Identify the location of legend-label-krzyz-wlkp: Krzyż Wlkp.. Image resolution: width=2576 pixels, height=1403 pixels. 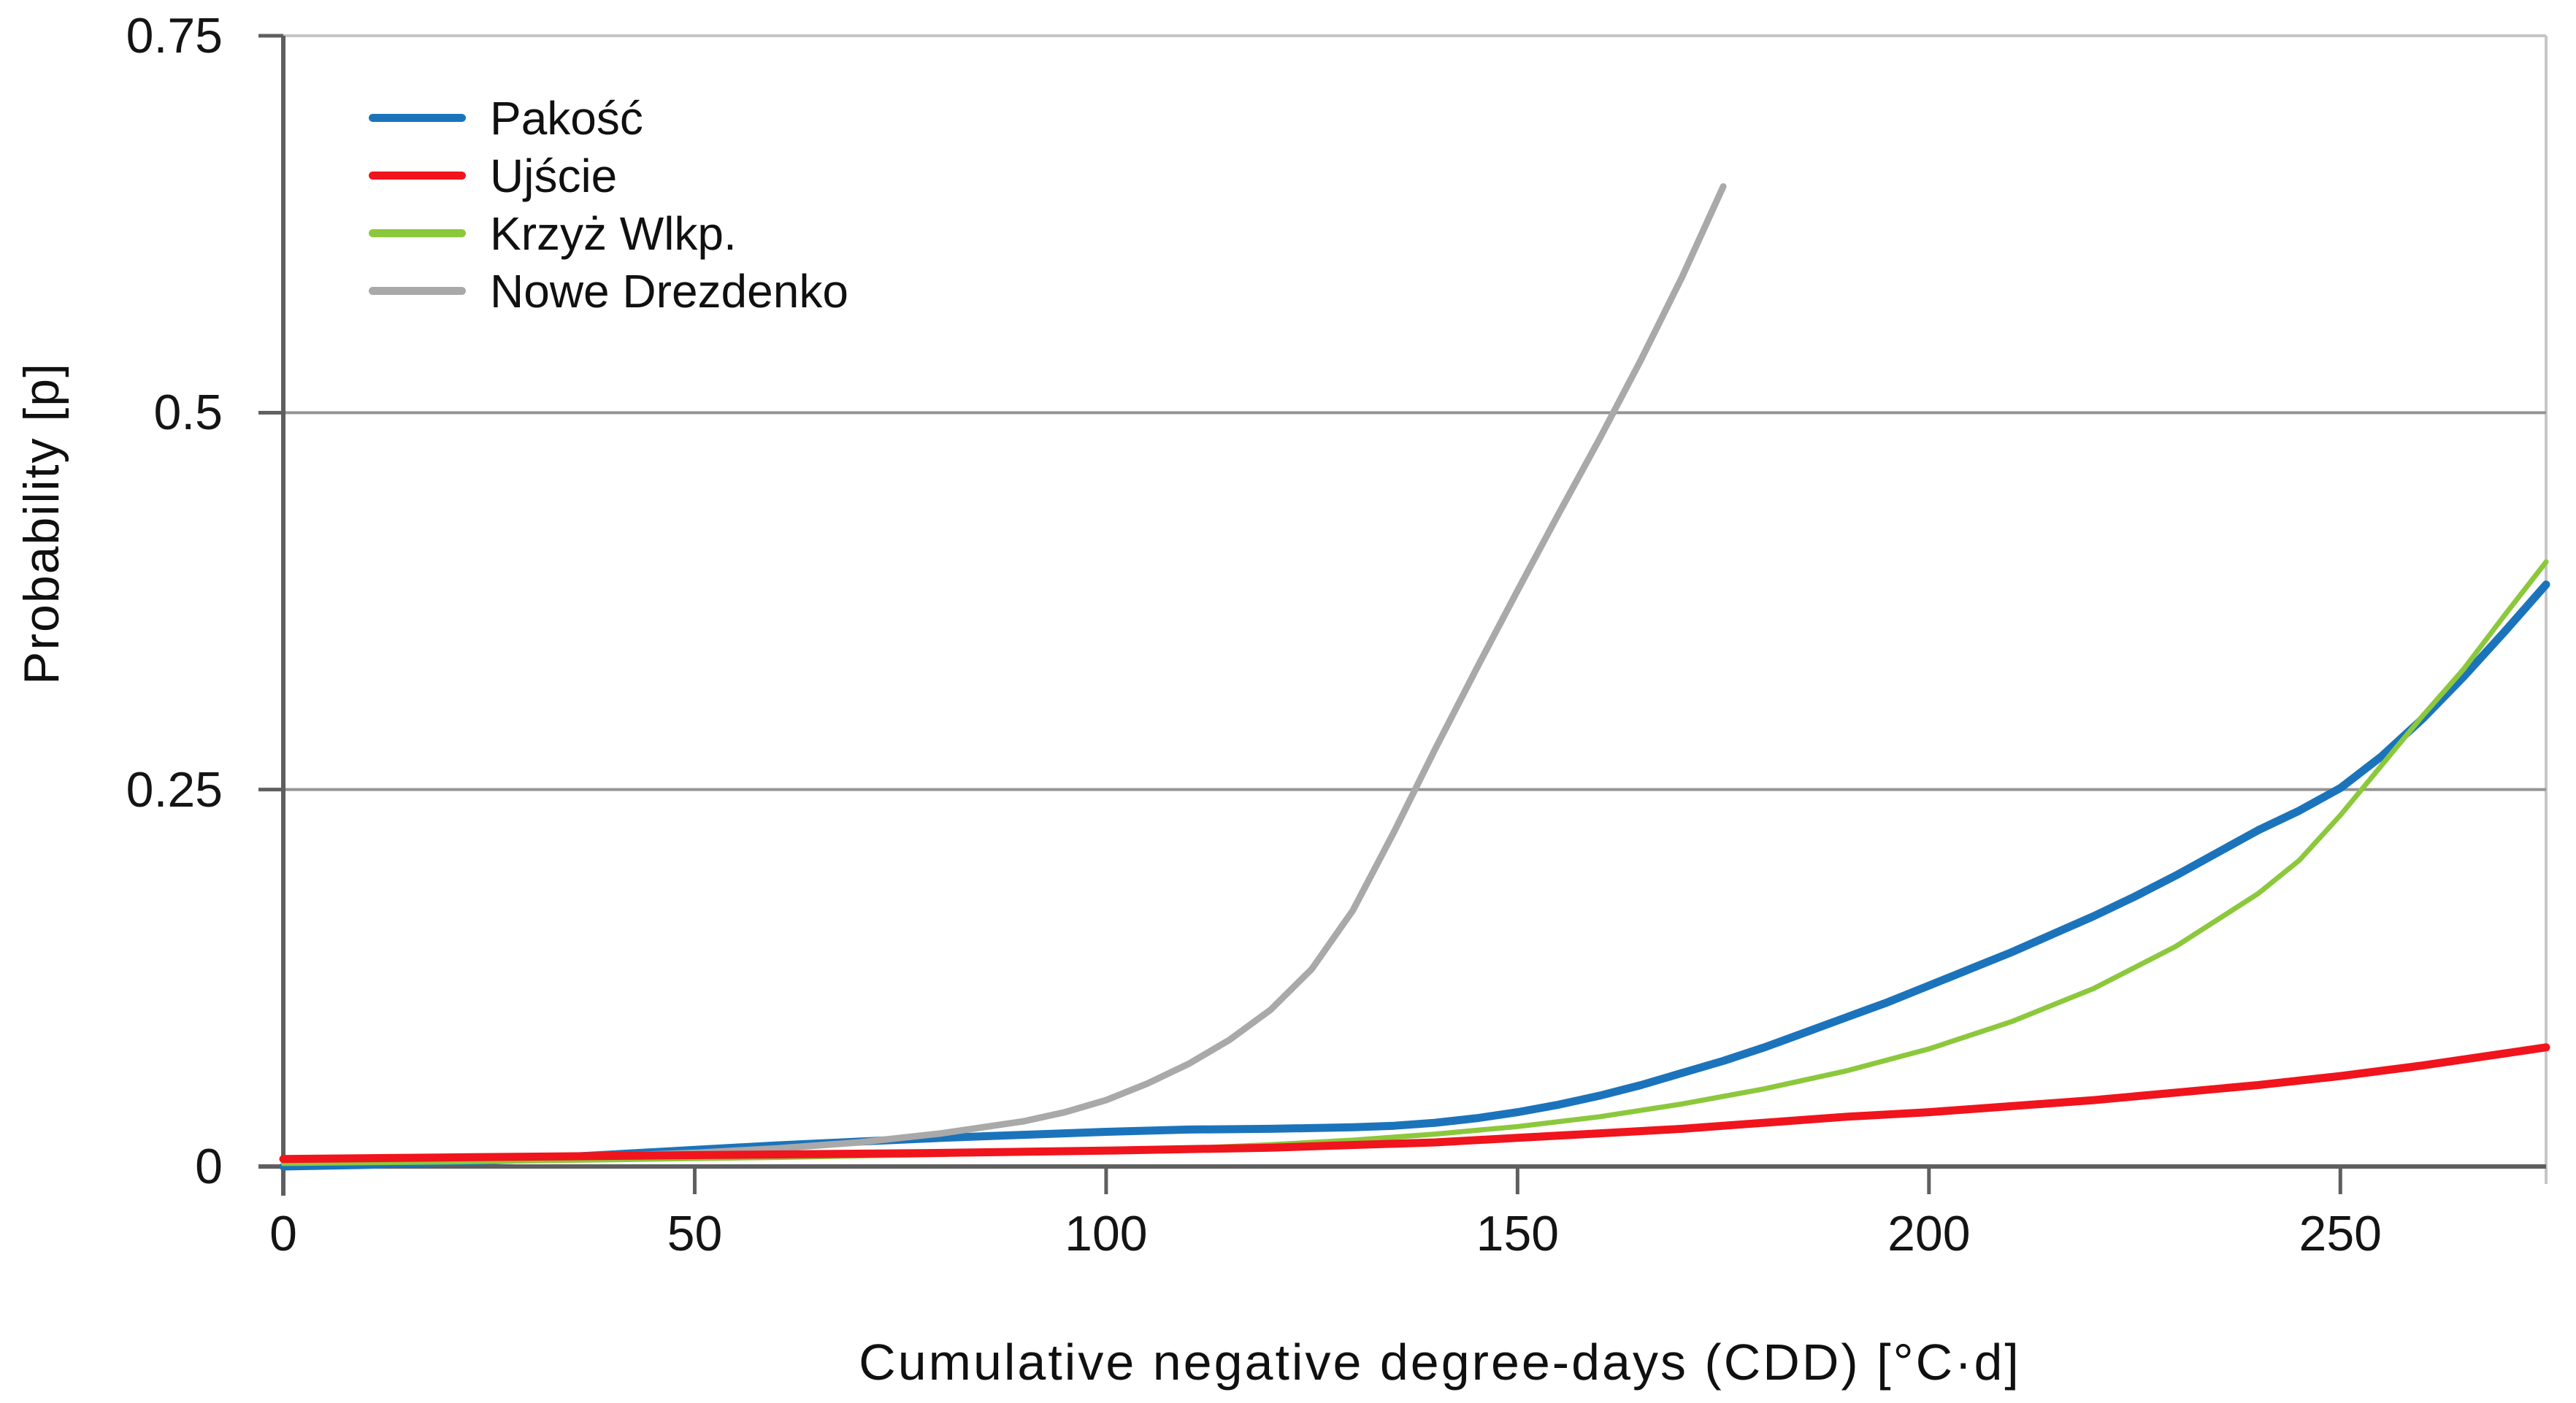
(613, 234).